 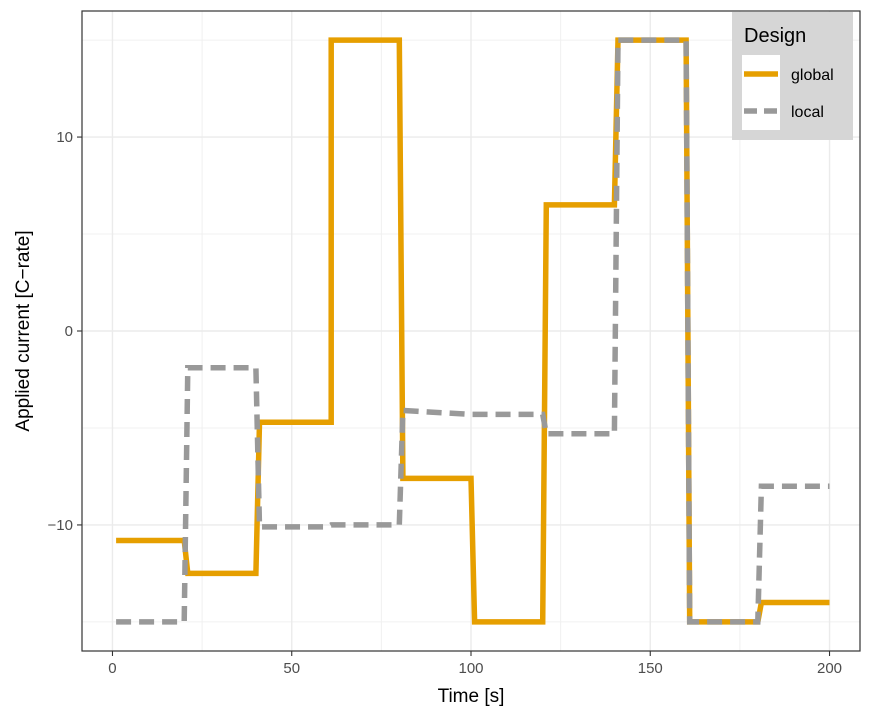 I want to click on y-tick-label: 0, so click(x=69, y=331).